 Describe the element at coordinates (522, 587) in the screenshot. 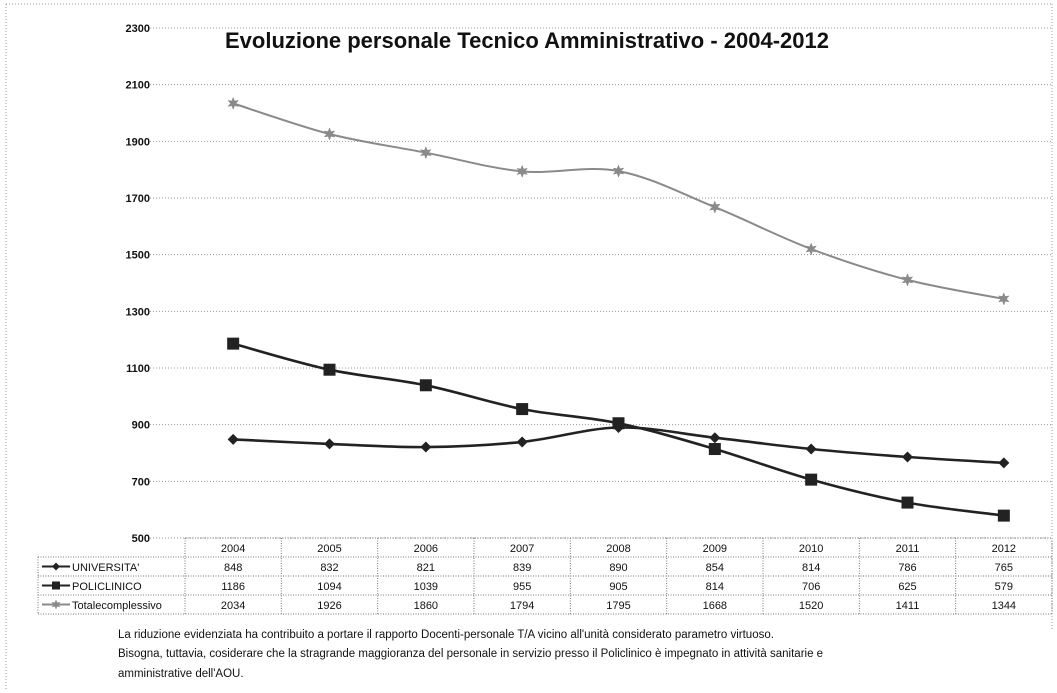

I see `data-label: 955` at that location.